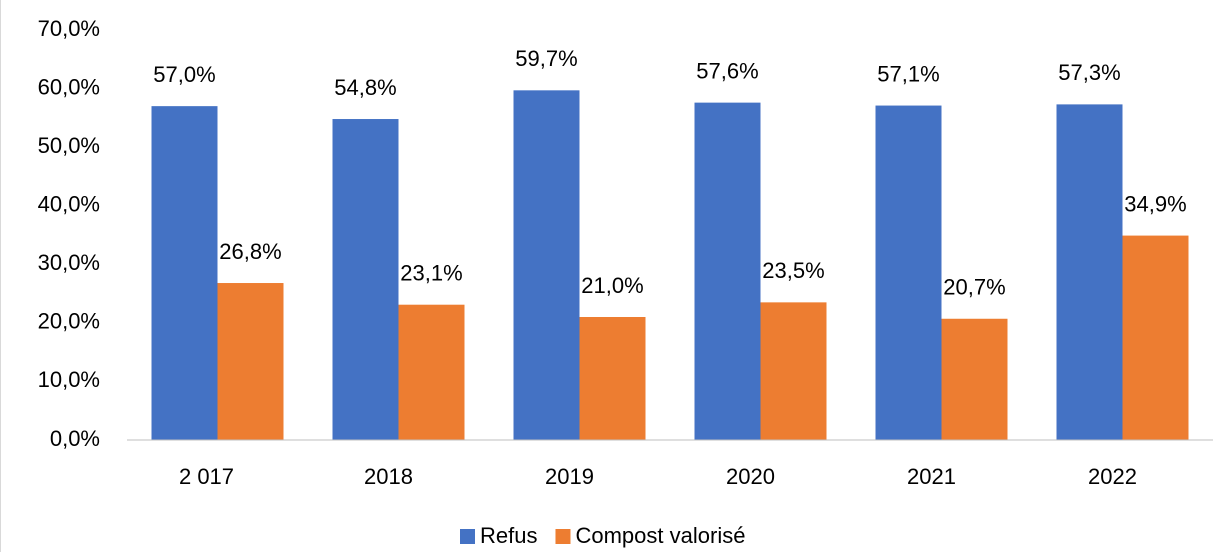 The image size is (1214, 552). Describe the element at coordinates (727, 70) in the screenshot. I see `value-label: 57,6%` at that location.